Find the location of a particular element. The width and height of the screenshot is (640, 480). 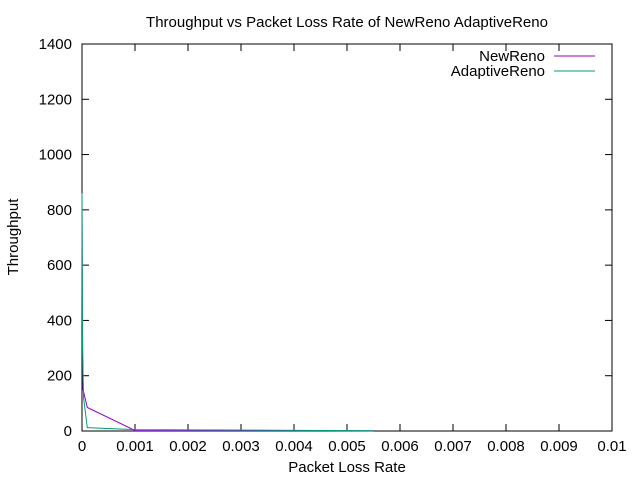

x-tick-label: 0.006 is located at coordinates (400, 446).